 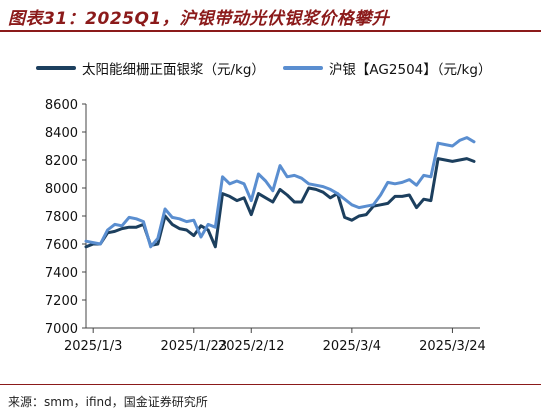 I want to click on chart-legend: 太阳能细栅正面银浆（元/kg） 沪银【AG2504】（元/kg）, so click(x=272, y=68).